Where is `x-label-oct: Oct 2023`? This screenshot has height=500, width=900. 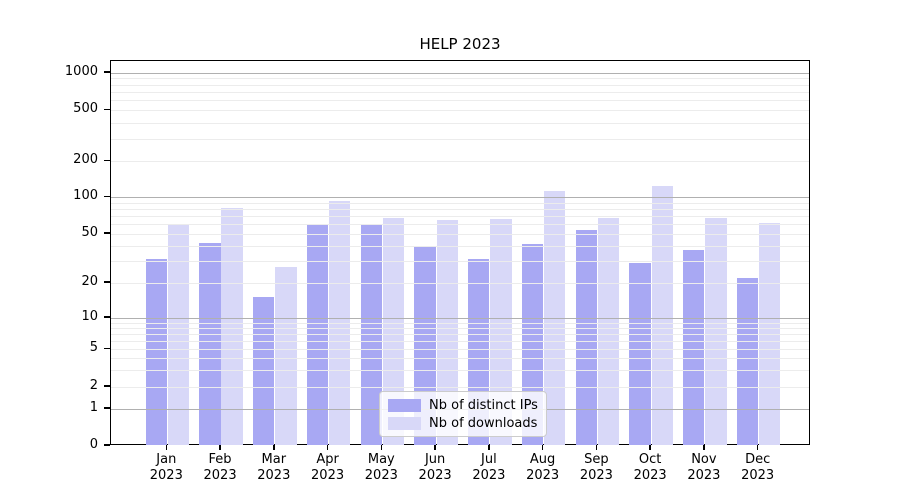
x-label-oct: Oct 2023 is located at coordinates (650, 467).